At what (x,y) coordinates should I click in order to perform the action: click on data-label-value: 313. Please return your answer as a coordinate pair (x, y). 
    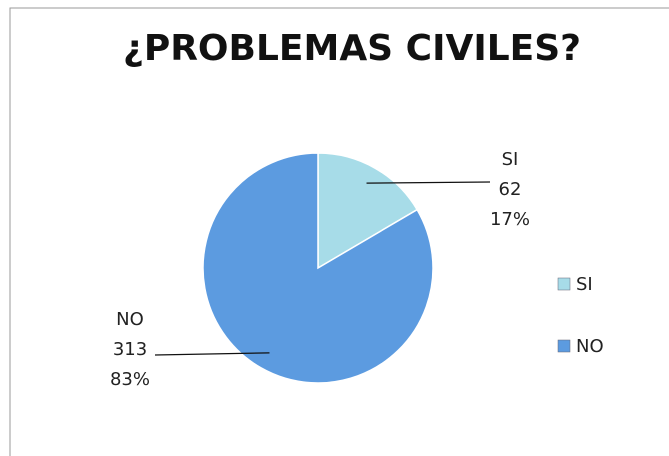
    Looking at the image, I should click on (130, 349).